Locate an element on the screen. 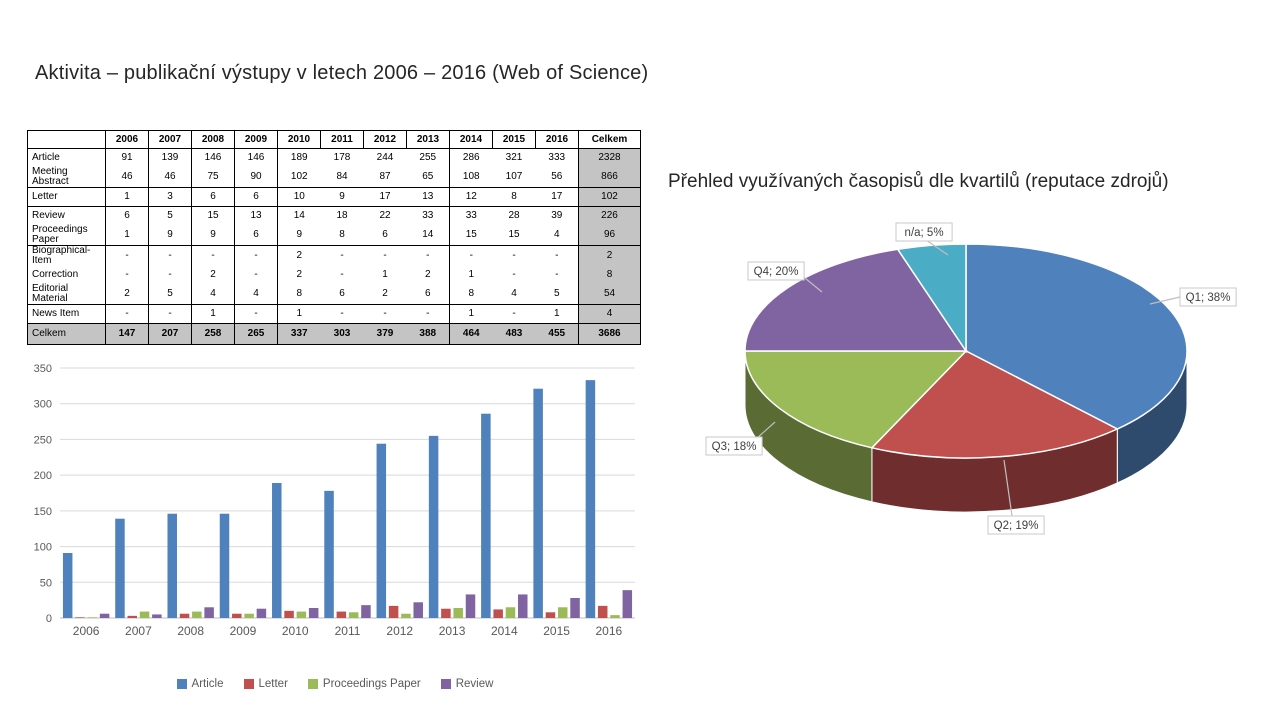  table-cell: 13 is located at coordinates (428, 197).